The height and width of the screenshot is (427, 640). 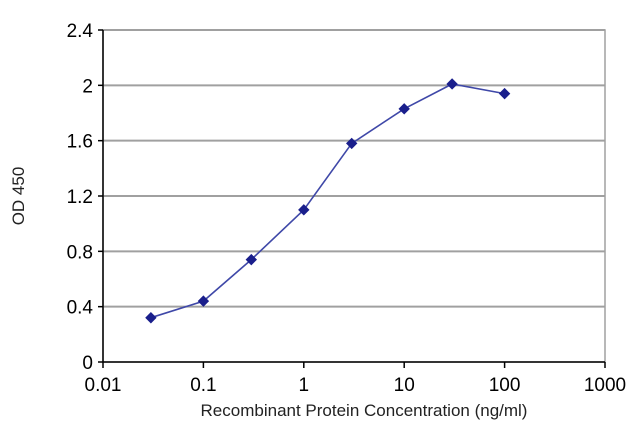 I want to click on y-tick-label: 0, so click(x=87, y=363).